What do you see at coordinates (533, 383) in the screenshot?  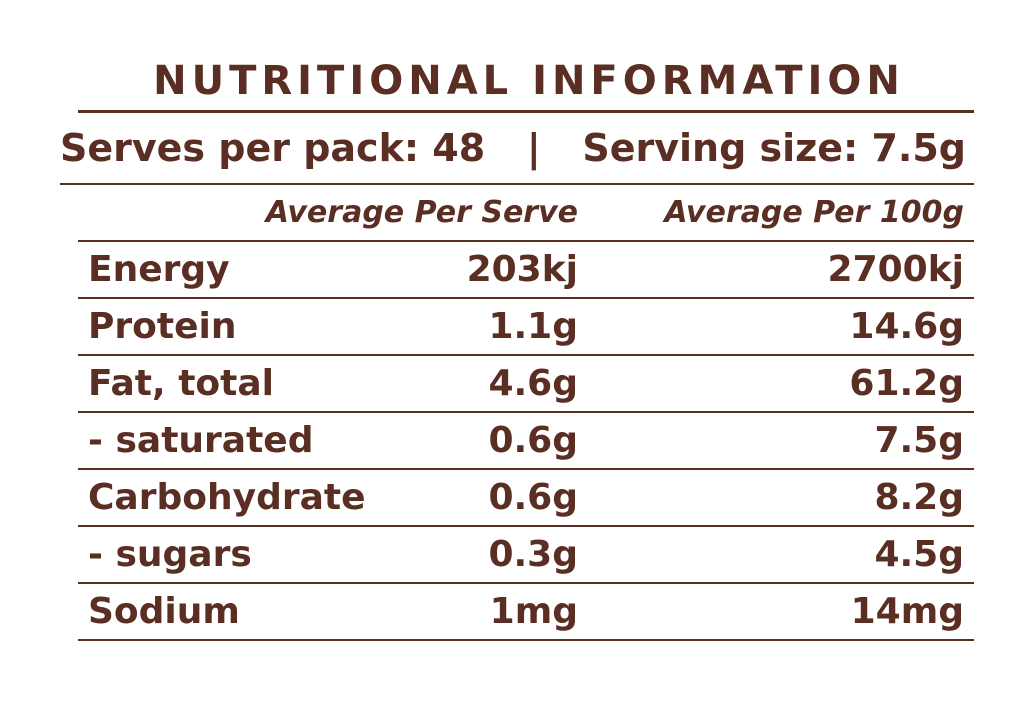 I see `value-per-serve: 4.6g` at bounding box center [533, 383].